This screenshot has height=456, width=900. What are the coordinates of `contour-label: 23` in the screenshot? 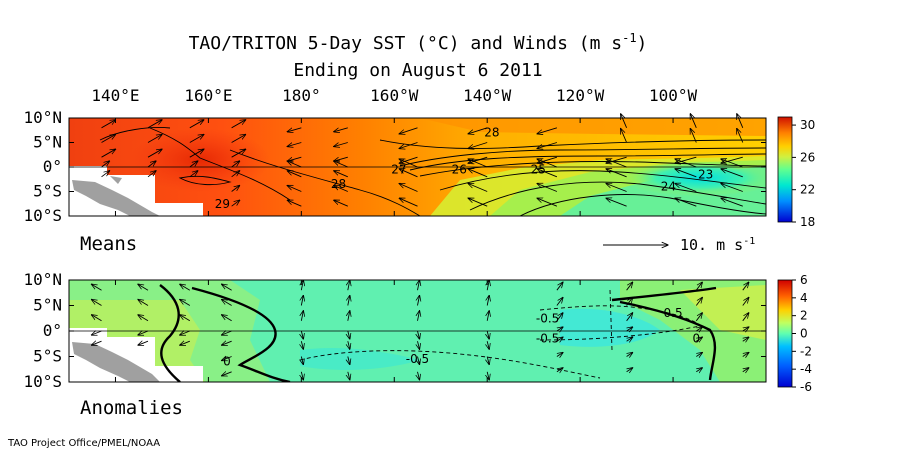 It's located at (705, 174).